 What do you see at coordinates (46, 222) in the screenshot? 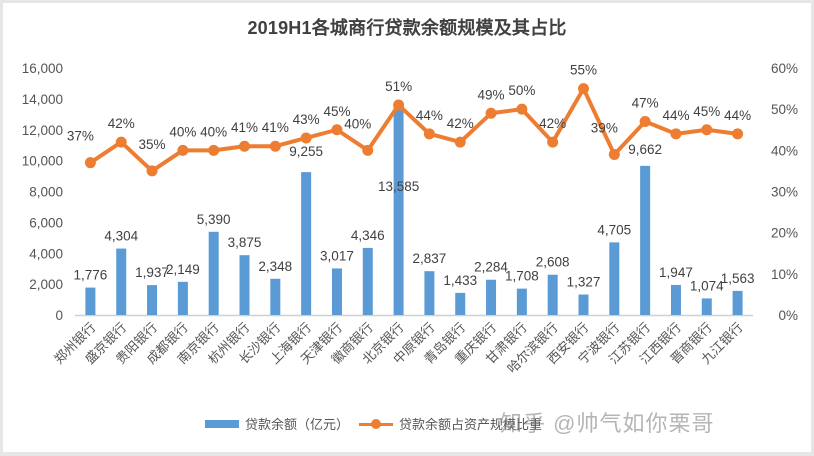
I see `left-axis-tick: 6,000` at bounding box center [46, 222].